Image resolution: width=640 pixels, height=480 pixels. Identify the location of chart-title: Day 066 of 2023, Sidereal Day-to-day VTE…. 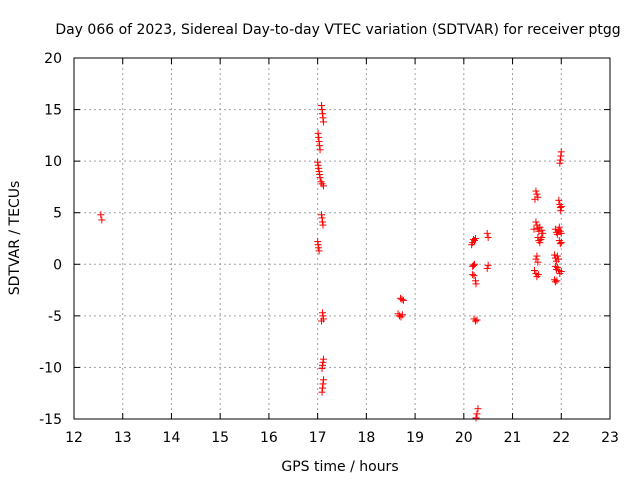
(337, 30).